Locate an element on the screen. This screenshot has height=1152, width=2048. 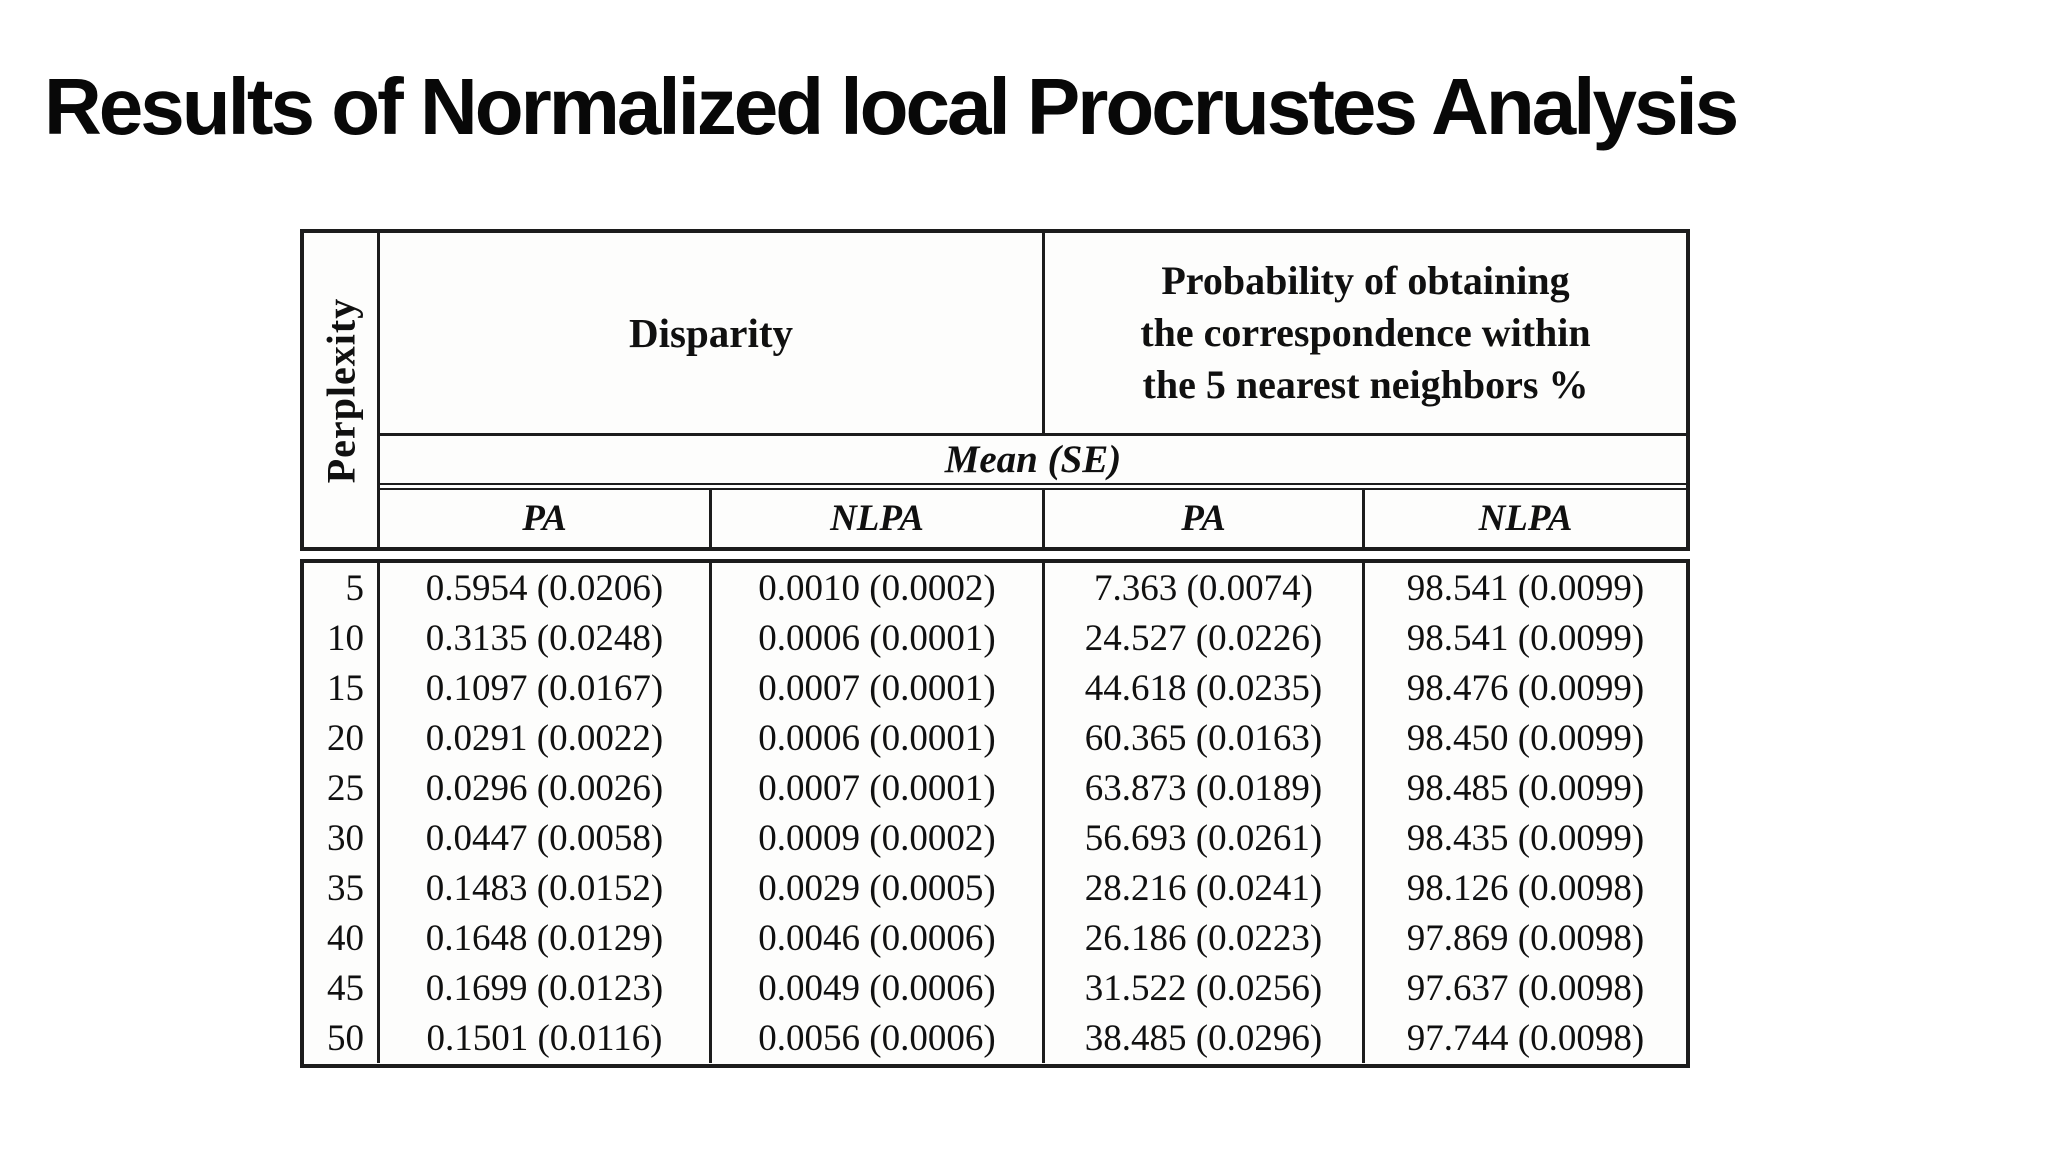
header-method-disparity-pa: PA is located at coordinates (546, 518).